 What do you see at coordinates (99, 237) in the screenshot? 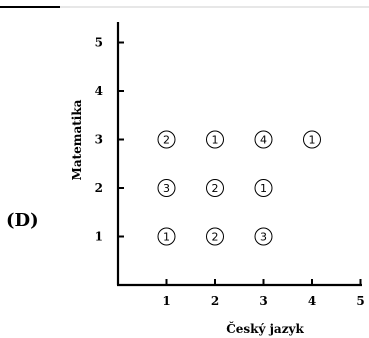
I see `y-tick-label: 1` at bounding box center [99, 237].